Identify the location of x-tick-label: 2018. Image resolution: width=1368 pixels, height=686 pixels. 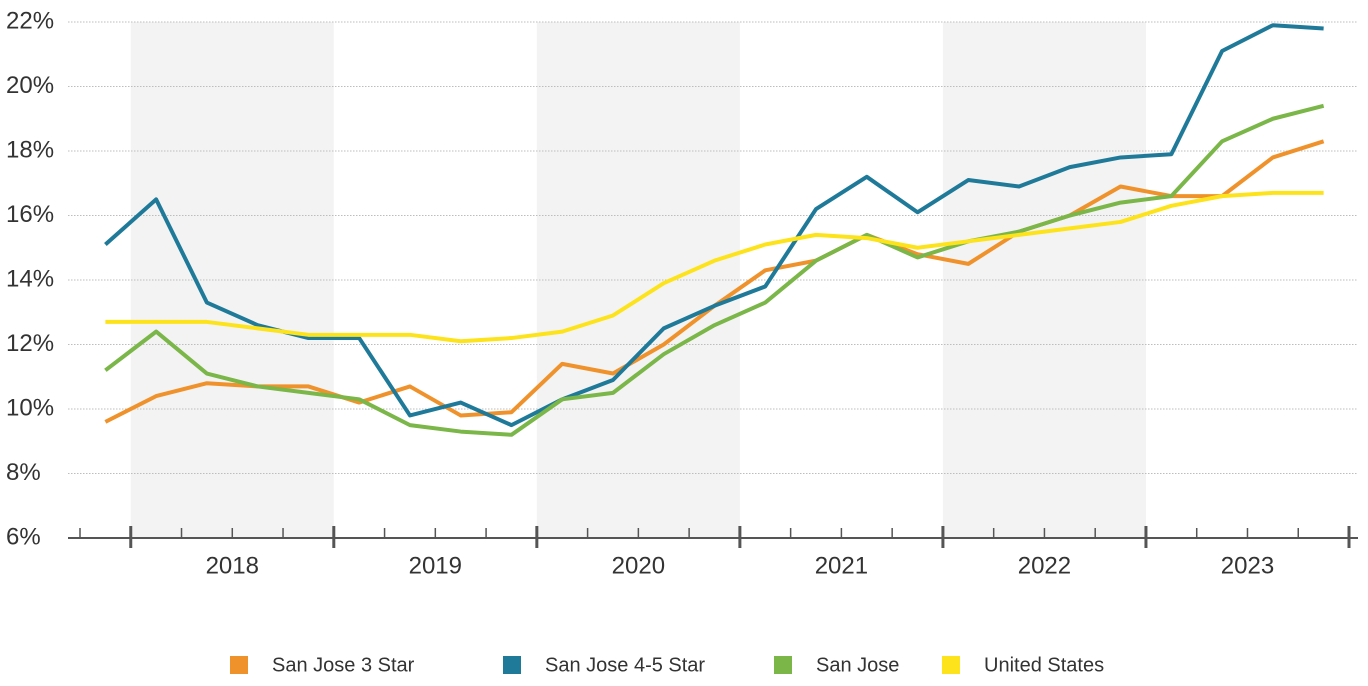
(232, 565).